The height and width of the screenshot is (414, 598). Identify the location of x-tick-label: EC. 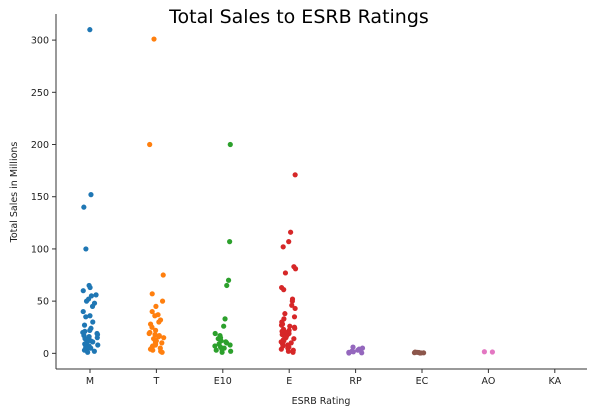
(422, 381).